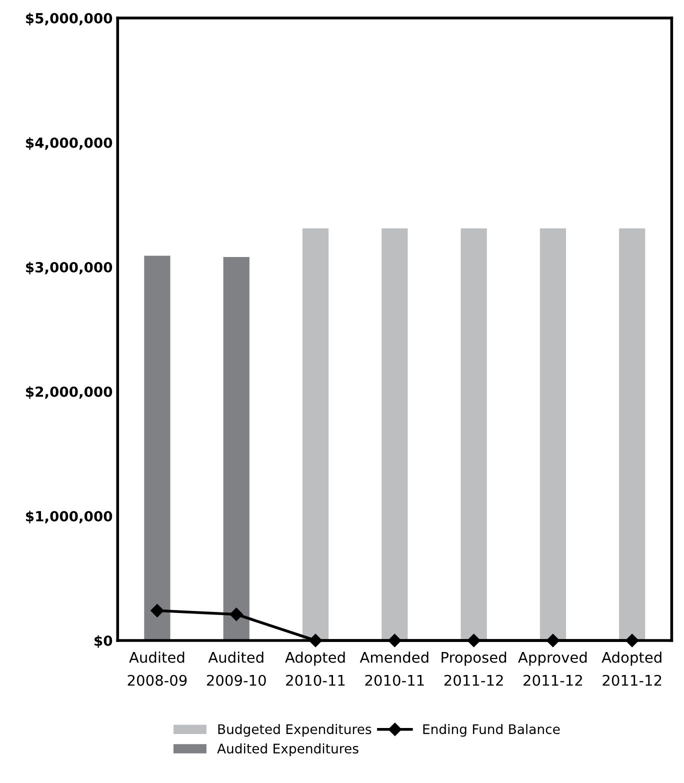 This screenshot has width=684, height=783. What do you see at coordinates (474, 669) in the screenshot?
I see `x-tick-label: Proposed 2011-12` at bounding box center [474, 669].